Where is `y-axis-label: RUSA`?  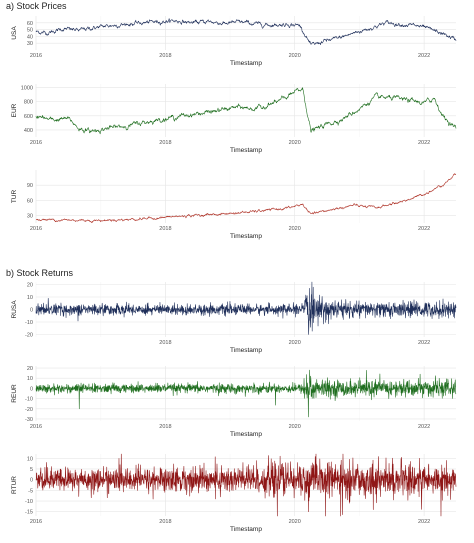
y-axis-label: RUSA is located at coordinates (14, 309).